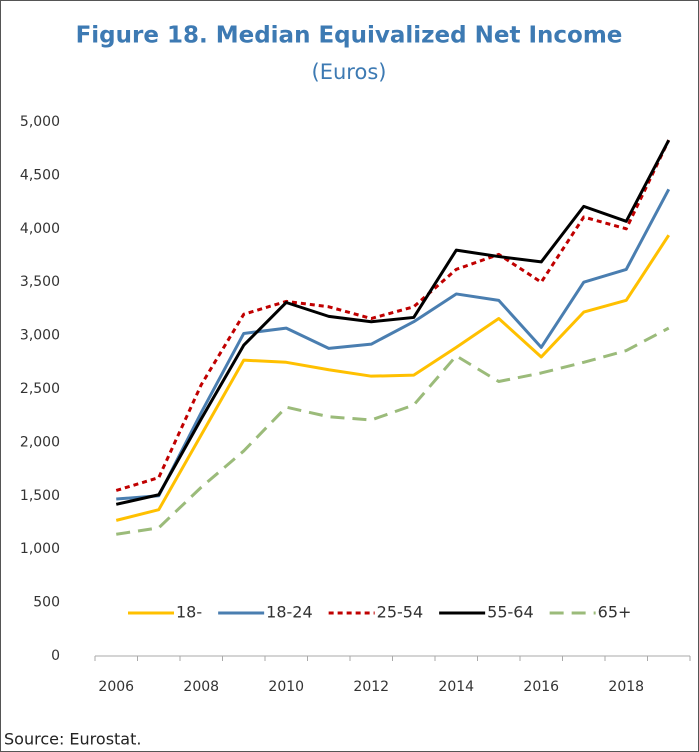 This screenshot has height=752, width=699. Describe the element at coordinates (349, 72) in the screenshot. I see `chart-subtitle: (Euros)` at that location.